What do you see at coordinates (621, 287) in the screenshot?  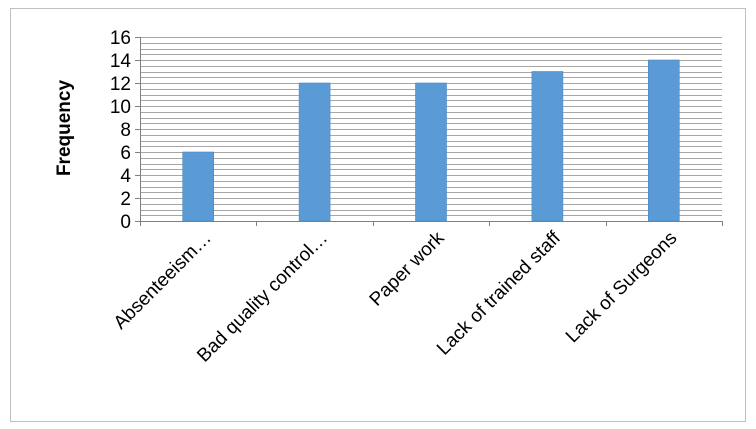 I see `x-tick-label: Lack of Surgeons` at bounding box center [621, 287].